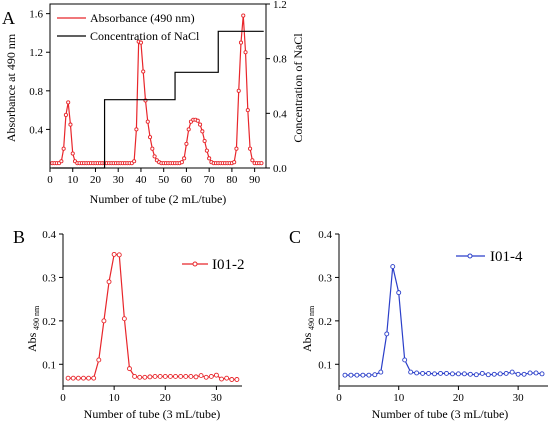 This screenshot has width=550, height=427. What do you see at coordinates (154, 177) in the screenshot?
I see `panel-a-x-axis: 0 10 20 30 40 50 60 70 80 90` at bounding box center [154, 177].